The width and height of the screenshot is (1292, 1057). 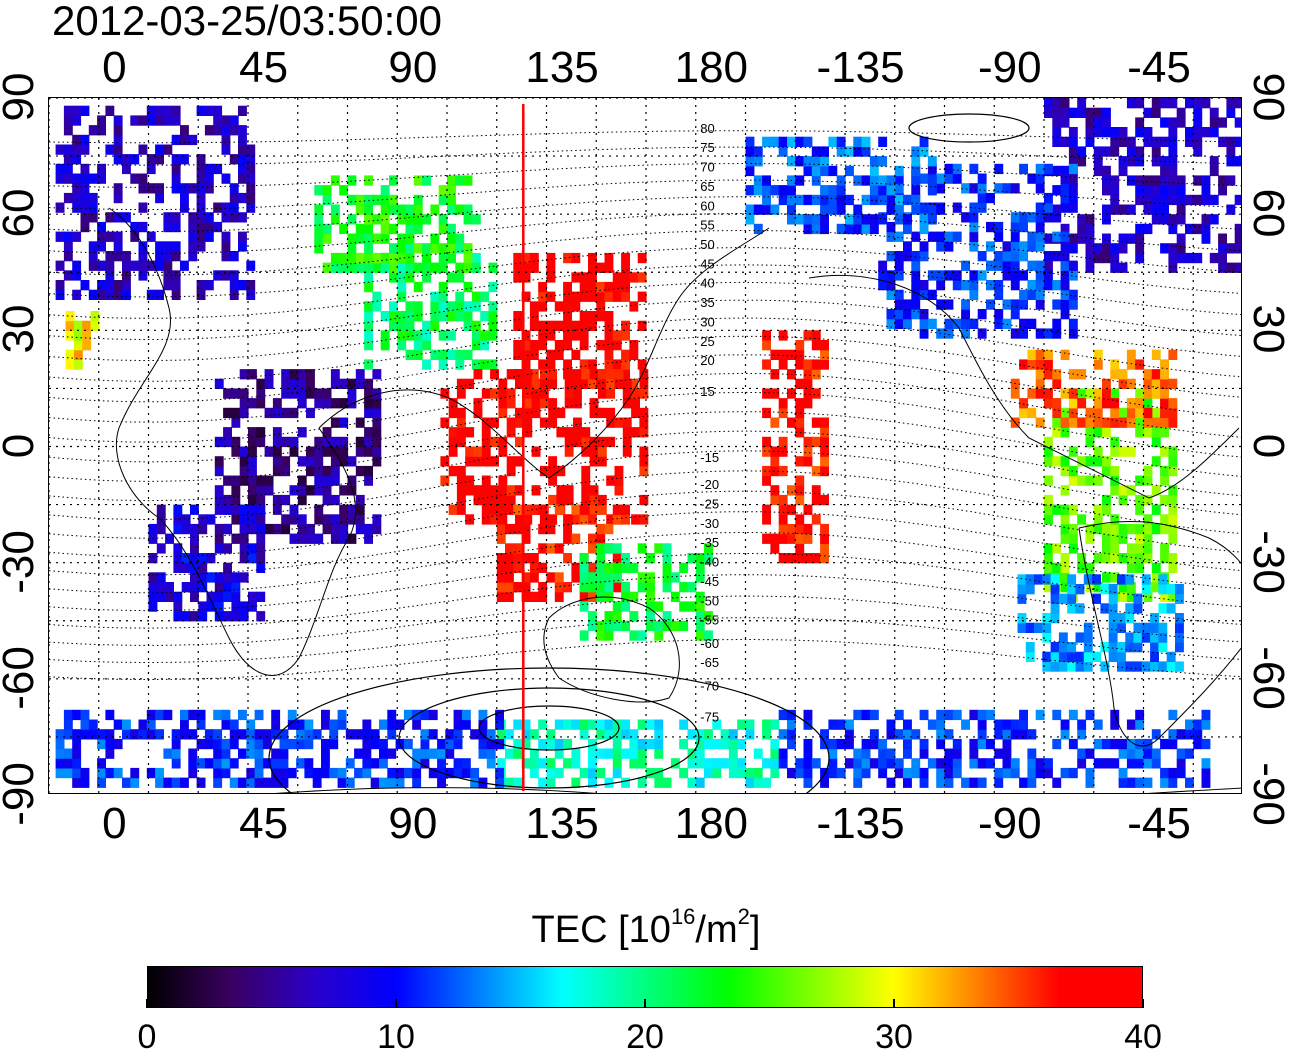 What do you see at coordinates (645, 601) in the screenshot?
I see `magnetic-latitude-contour` at bounding box center [645, 601].